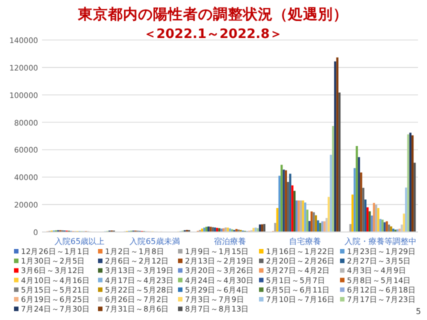 The image size is (427, 320). What do you see at coordinates (380, 241) in the screenshot?
I see `x-tick-label: 入院・療養等調整中` at bounding box center [380, 241].